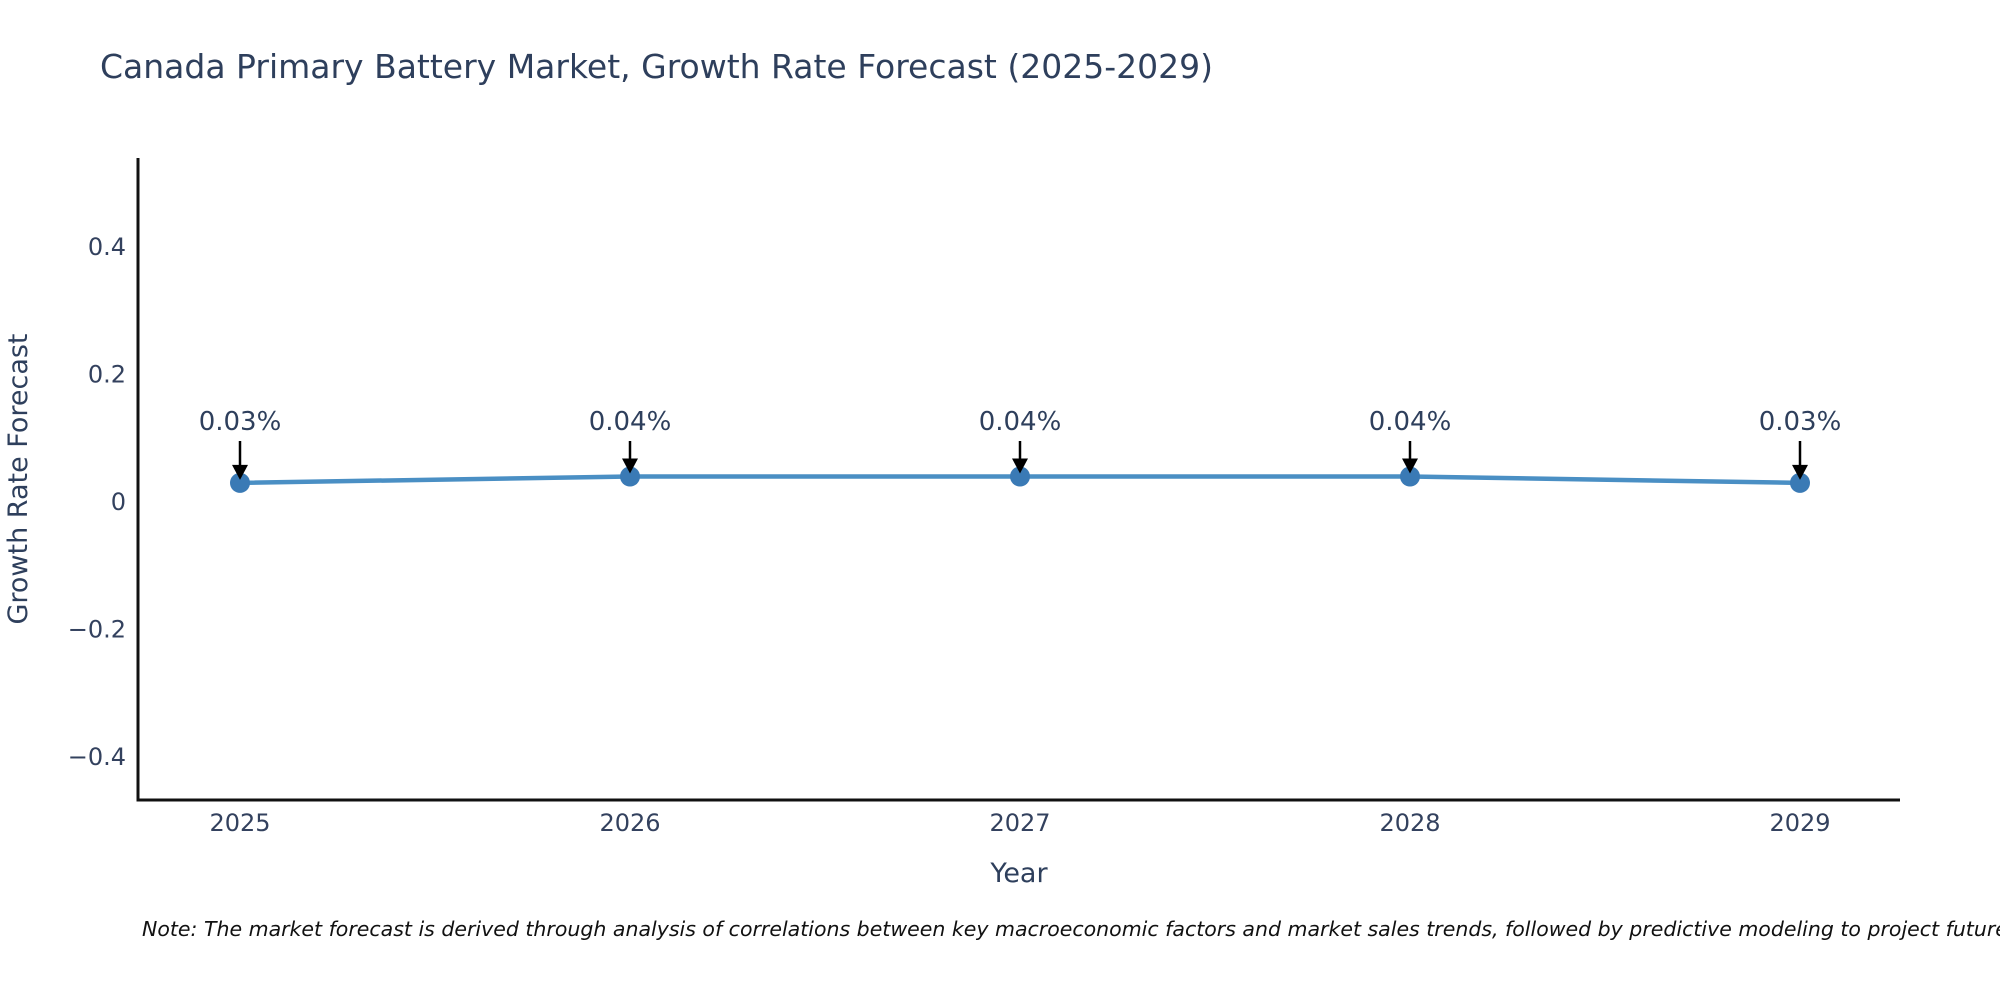 This screenshot has width=2000, height=1000. I want to click on y-tick-label: −0.2, so click(97, 630).